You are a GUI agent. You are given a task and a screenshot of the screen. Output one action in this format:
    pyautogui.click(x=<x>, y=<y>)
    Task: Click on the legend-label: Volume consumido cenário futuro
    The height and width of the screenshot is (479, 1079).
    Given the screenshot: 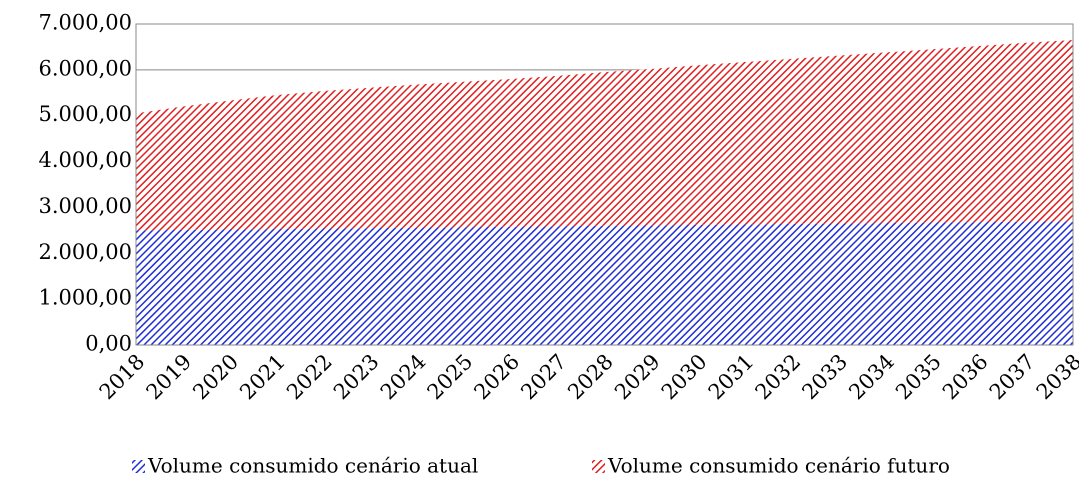 What is the action you would take?
    pyautogui.click(x=778, y=466)
    